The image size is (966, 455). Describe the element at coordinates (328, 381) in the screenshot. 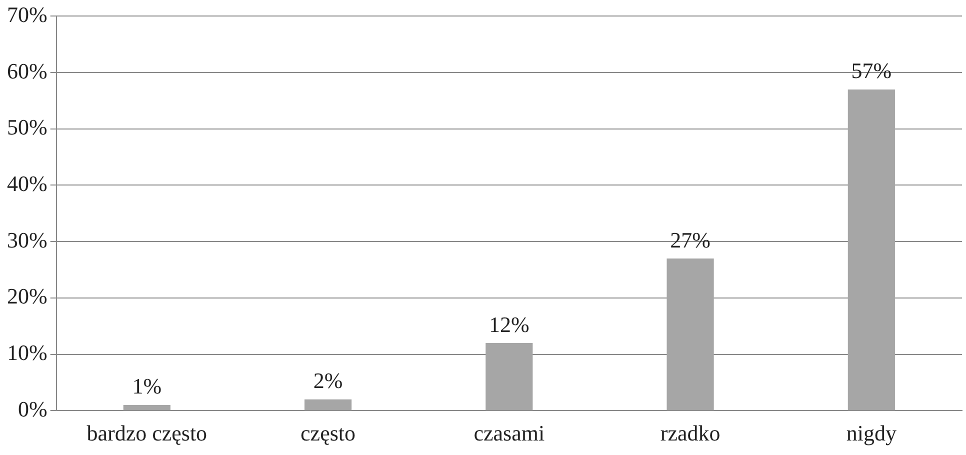

I see `data-label: 2%` at that location.